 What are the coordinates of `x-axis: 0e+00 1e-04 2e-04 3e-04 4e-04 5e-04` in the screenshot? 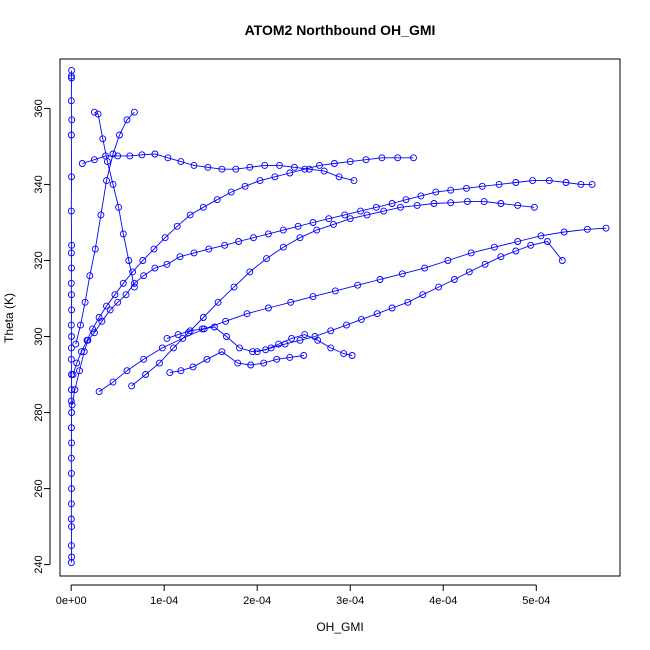 It's located at (303, 595).